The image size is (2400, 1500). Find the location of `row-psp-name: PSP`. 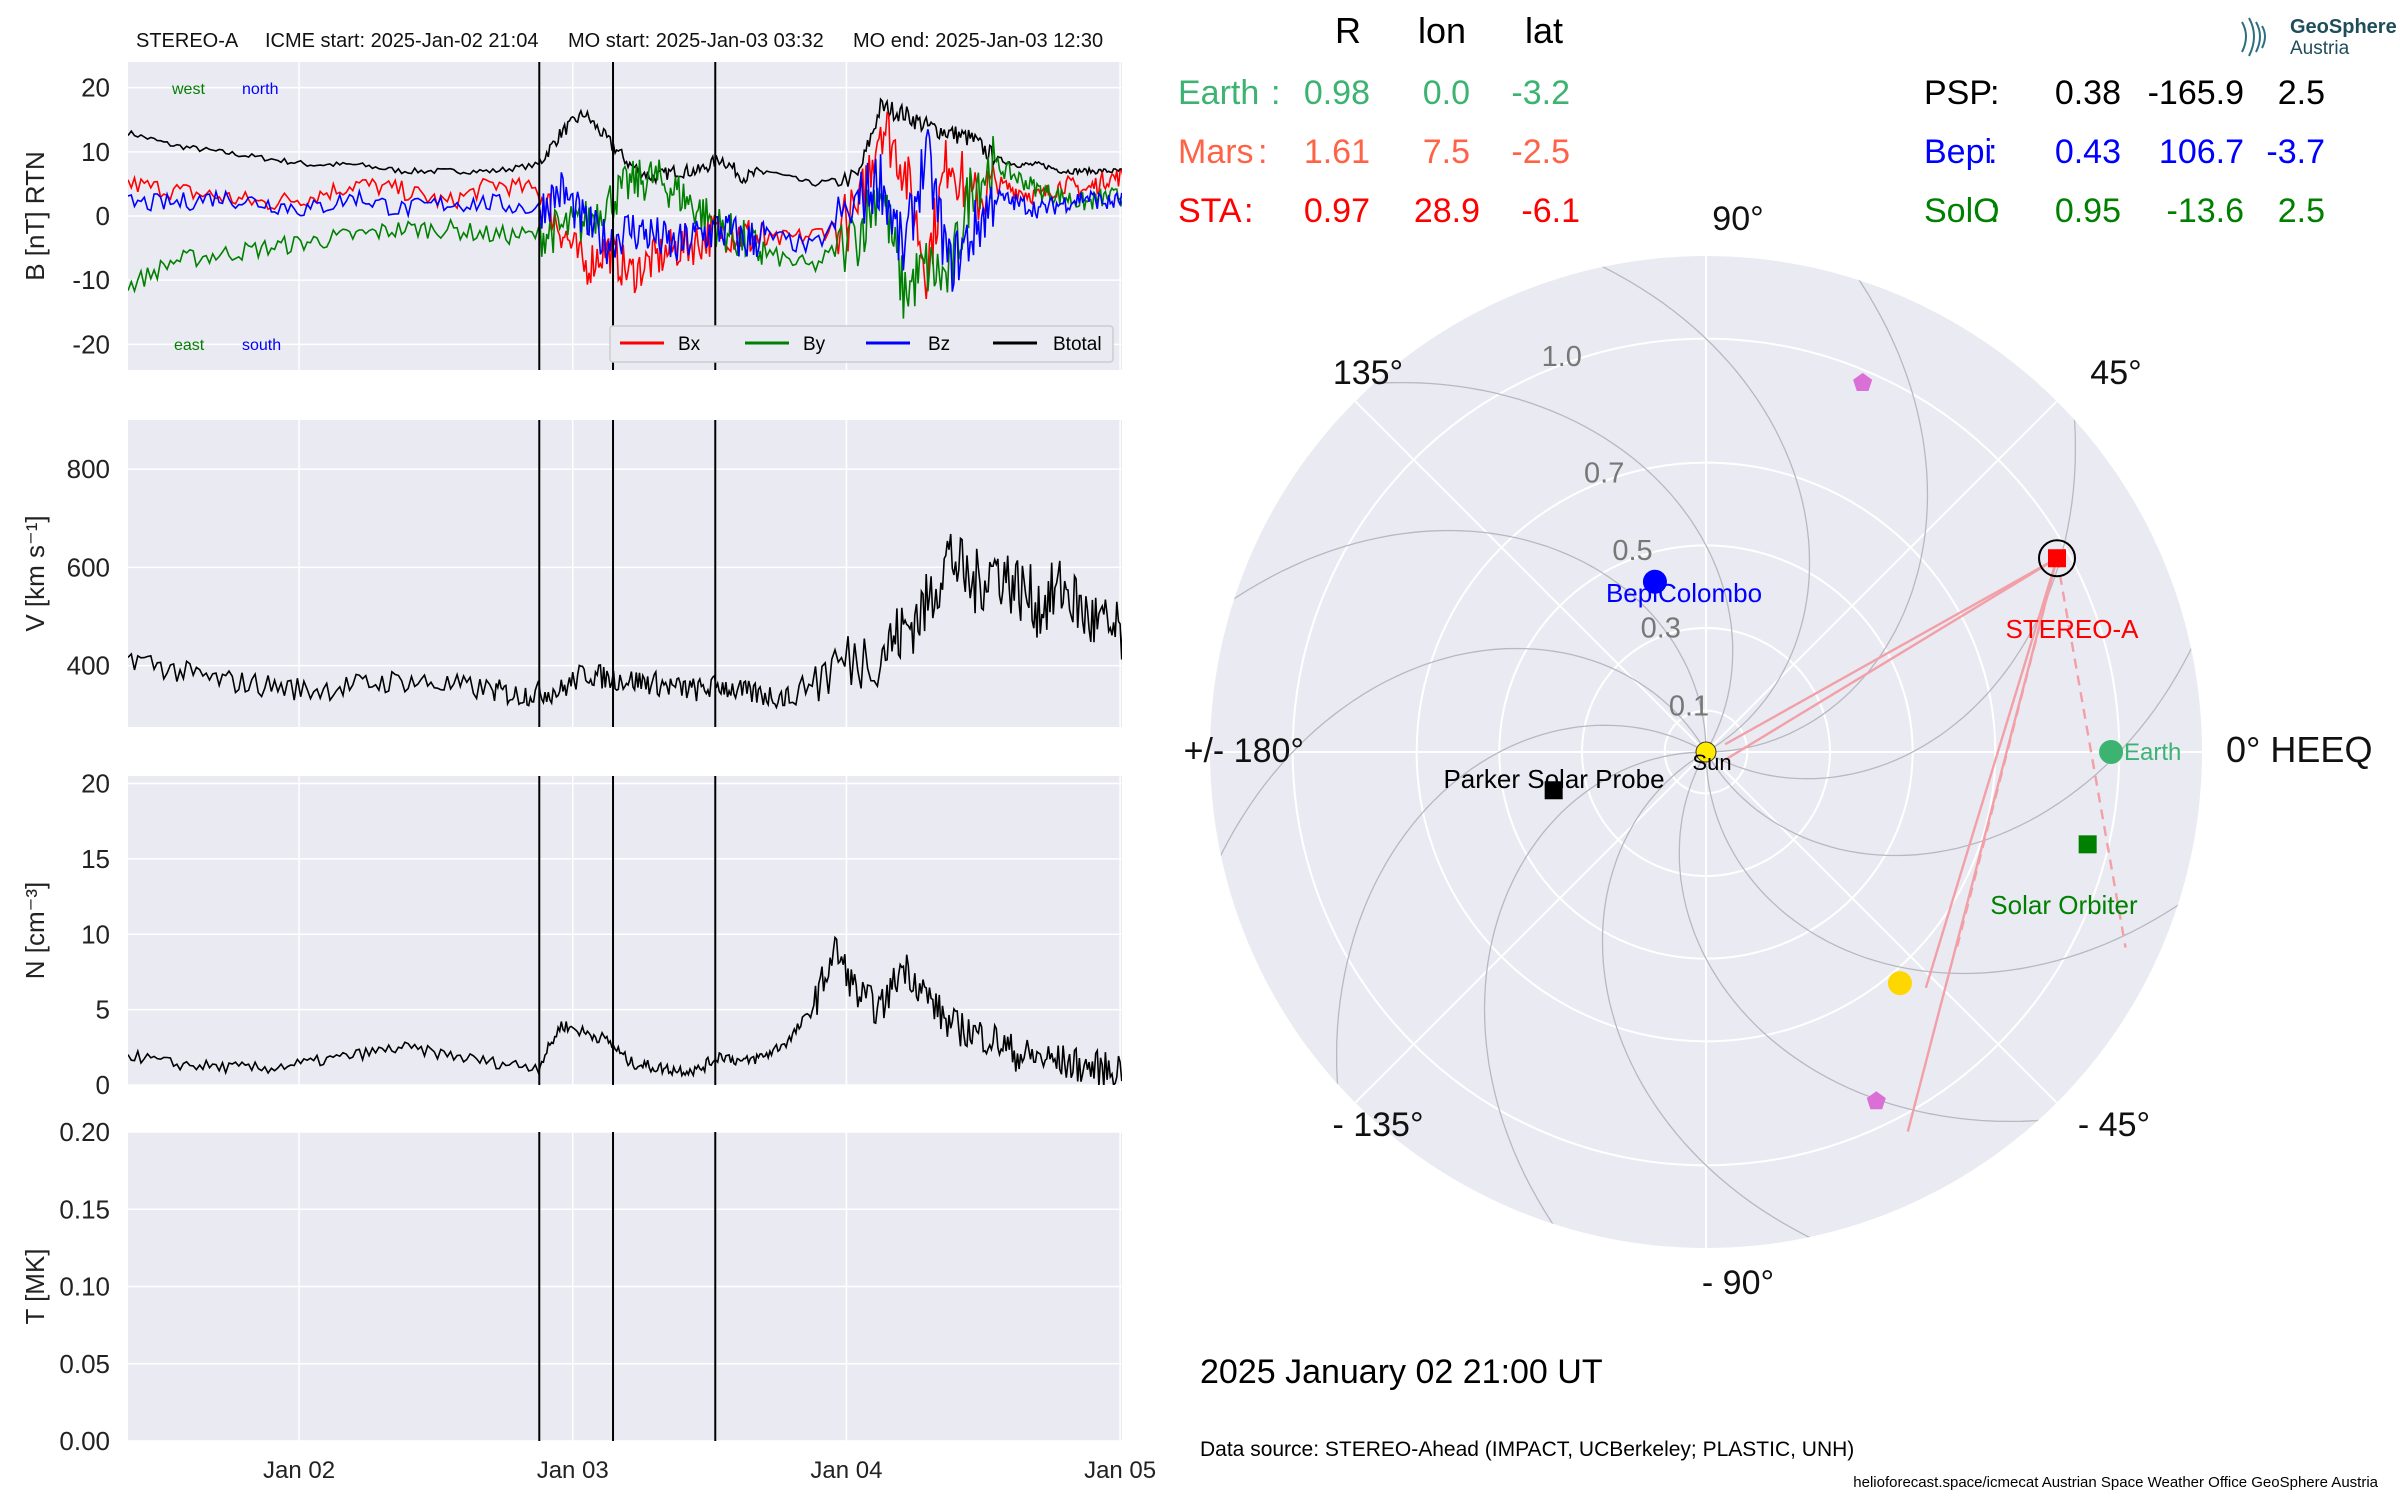

row-psp-name: PSP is located at coordinates (1958, 93).